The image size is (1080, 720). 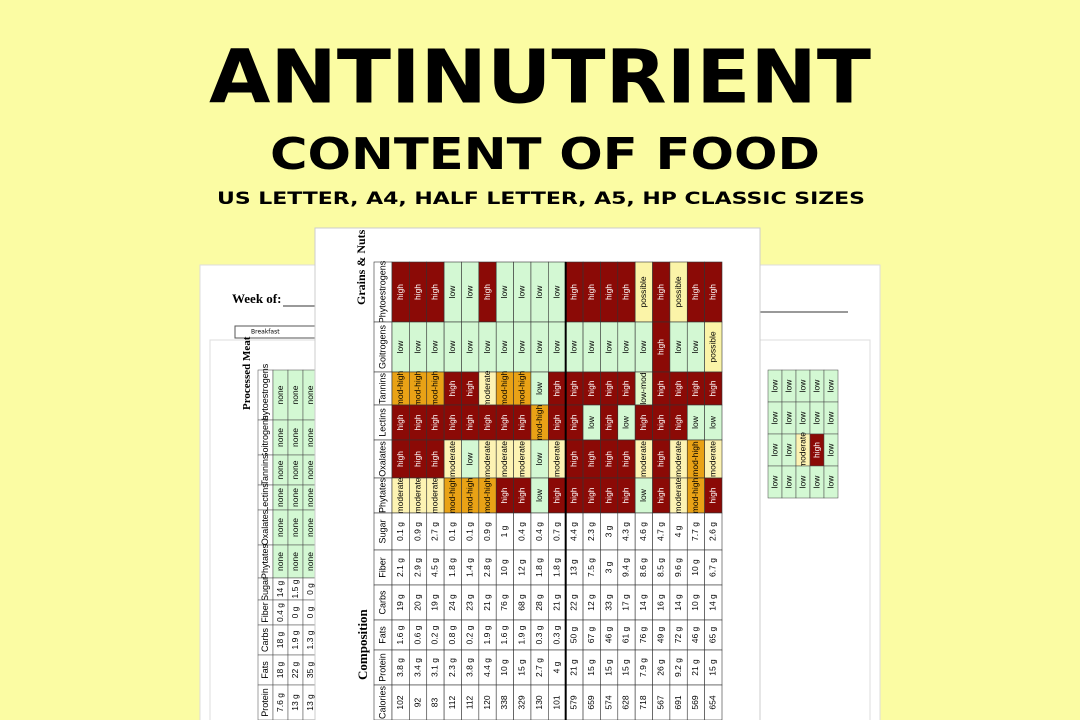 What do you see at coordinates (504, 702) in the screenshot?
I see `cell-text: 338` at bounding box center [504, 702].